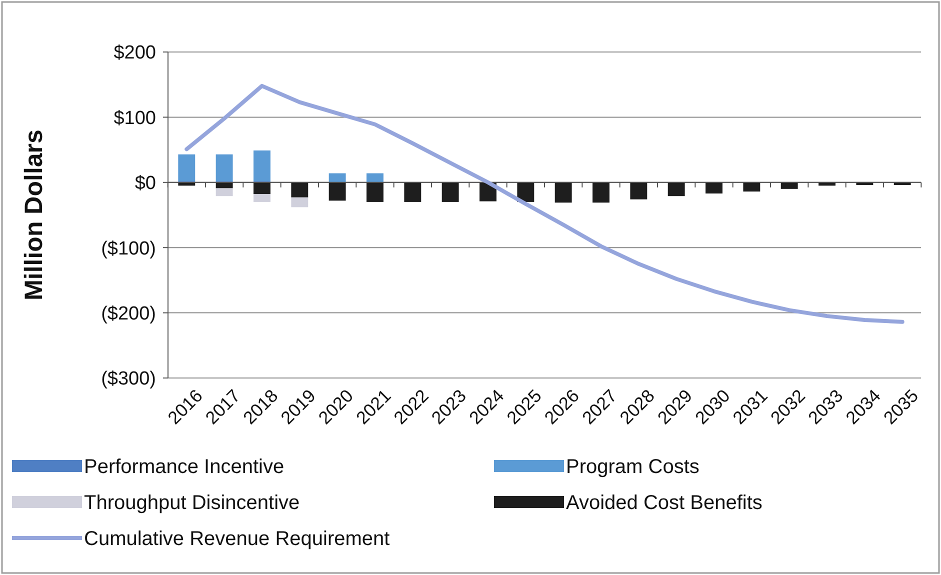 This screenshot has width=941, height=575. I want to click on legend-label: Avoided Cost Benefits, so click(664, 503).